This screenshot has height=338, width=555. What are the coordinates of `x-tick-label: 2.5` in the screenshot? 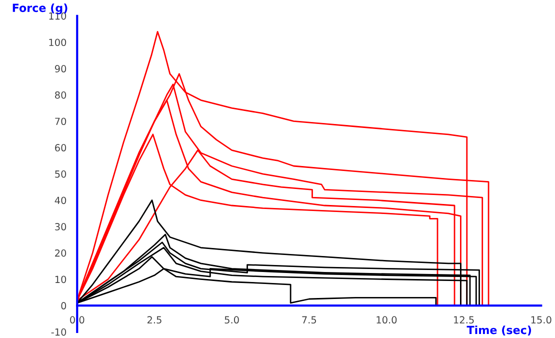 It's located at (154, 320).